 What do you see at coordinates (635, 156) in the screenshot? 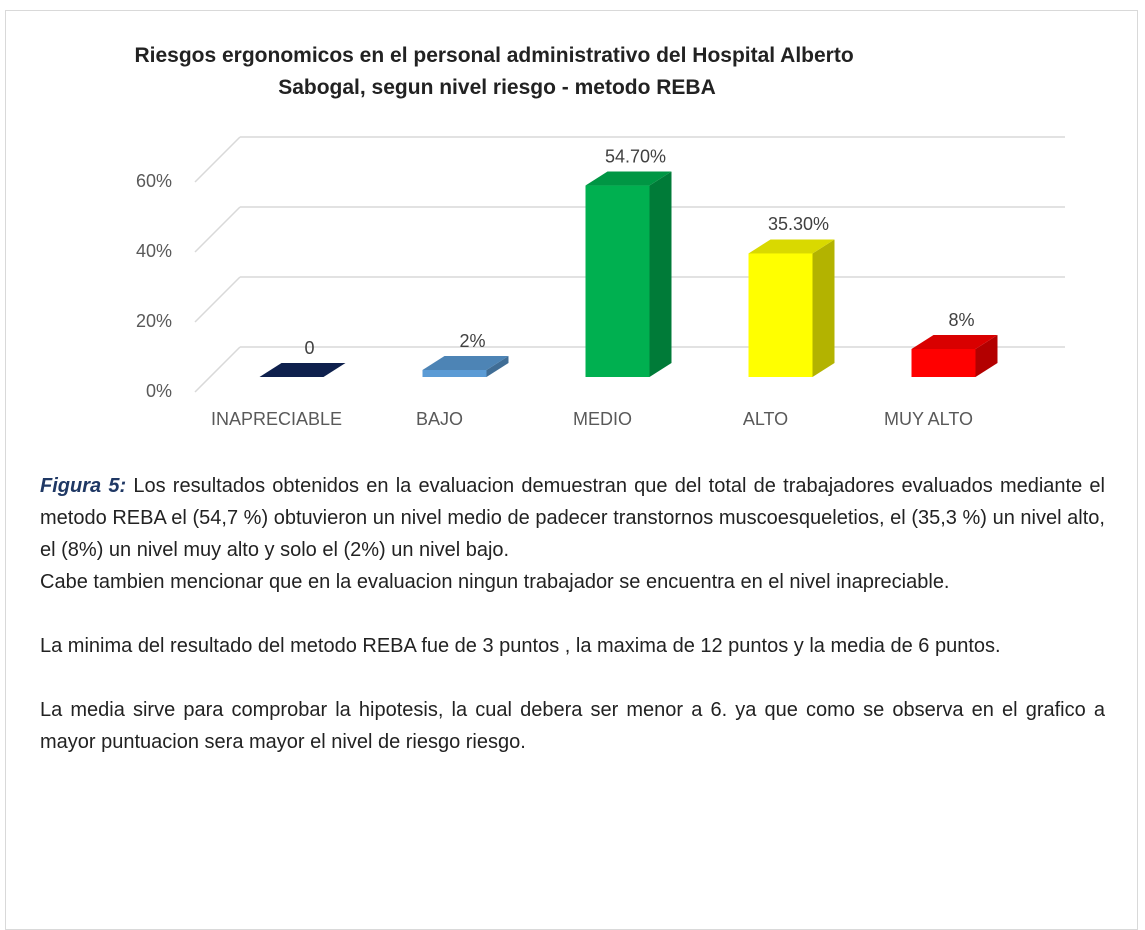
I see `data-label: 54.70%` at bounding box center [635, 156].